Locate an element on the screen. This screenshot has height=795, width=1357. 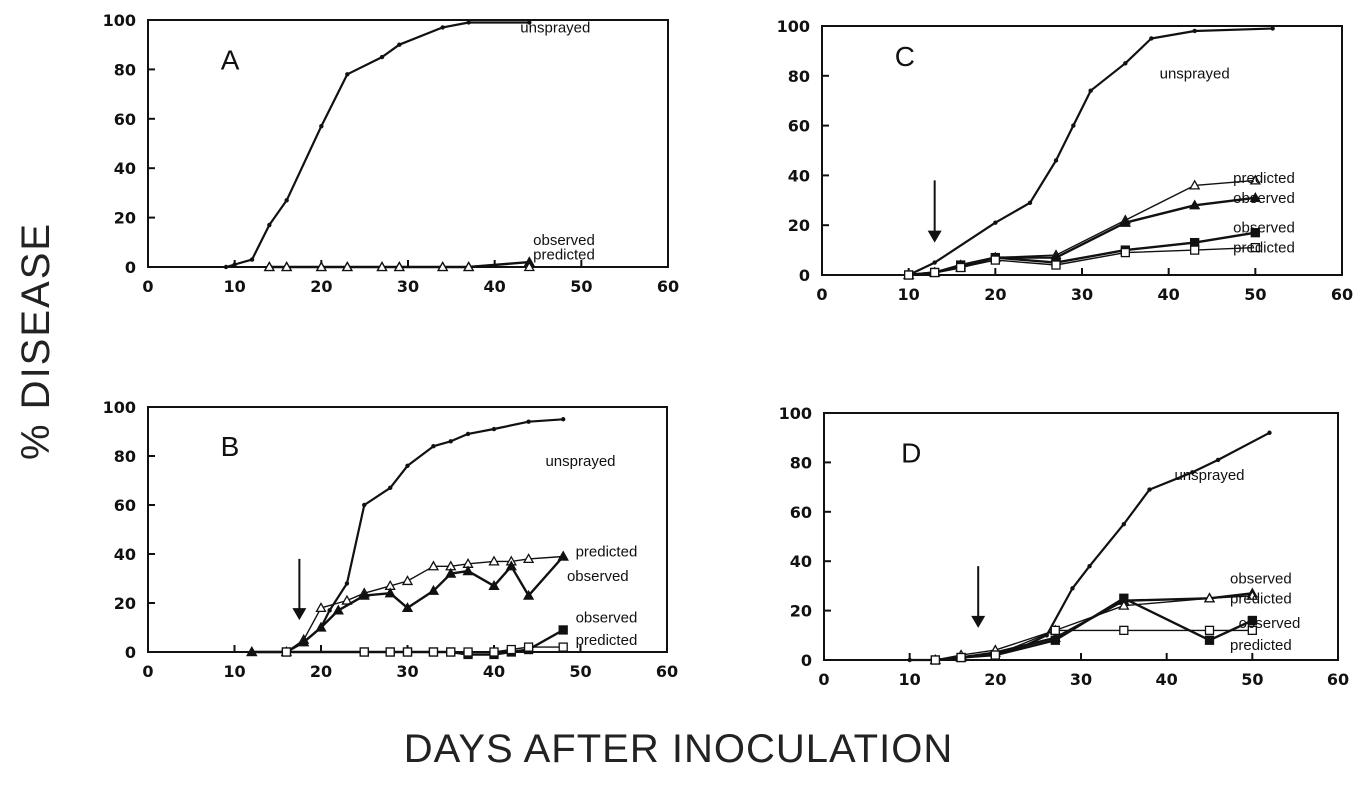
spray-arrow-head is located at coordinates (299, 614).